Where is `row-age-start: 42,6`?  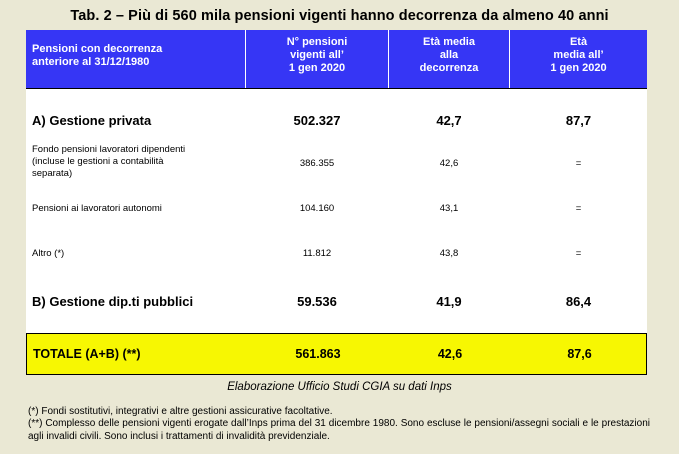 row-age-start: 42,6 is located at coordinates (449, 163).